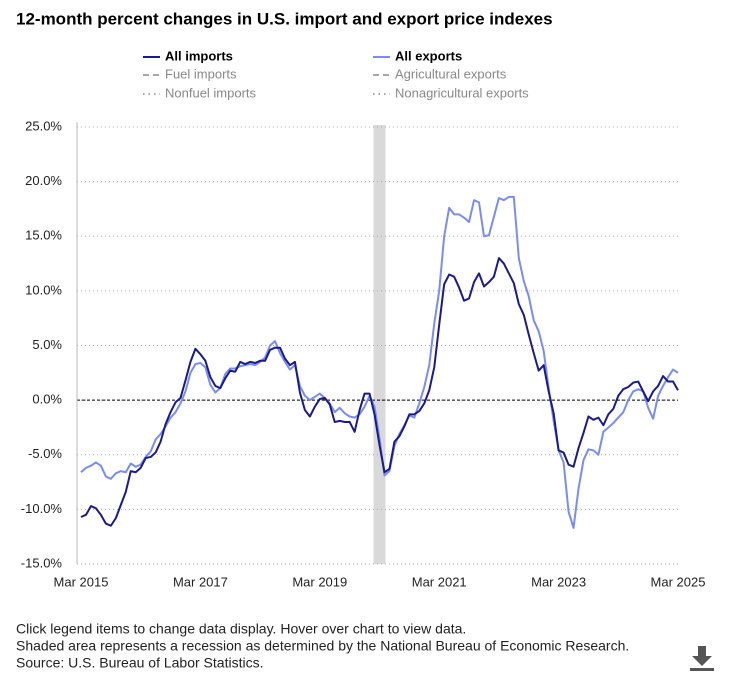 Image resolution: width=741 pixels, height=697 pixels. What do you see at coordinates (47, 399) in the screenshot?
I see `y-tick-label: 0.0%` at bounding box center [47, 399].